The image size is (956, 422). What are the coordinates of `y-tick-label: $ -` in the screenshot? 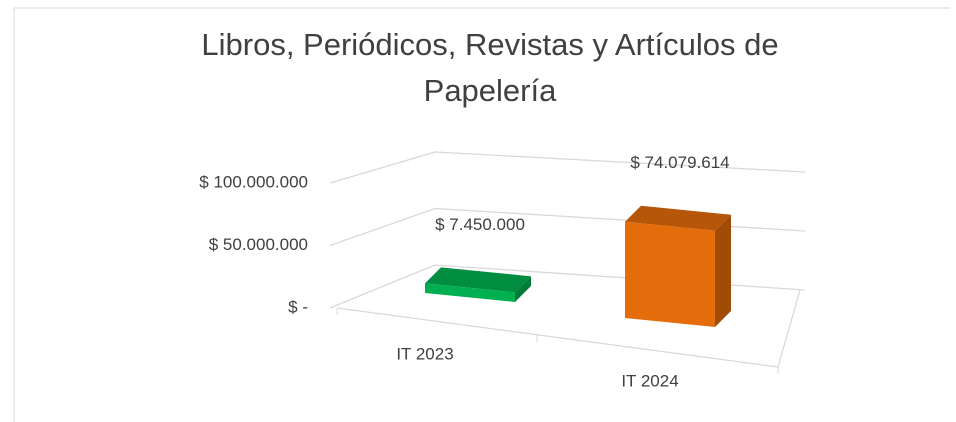 It's located at (298, 306).